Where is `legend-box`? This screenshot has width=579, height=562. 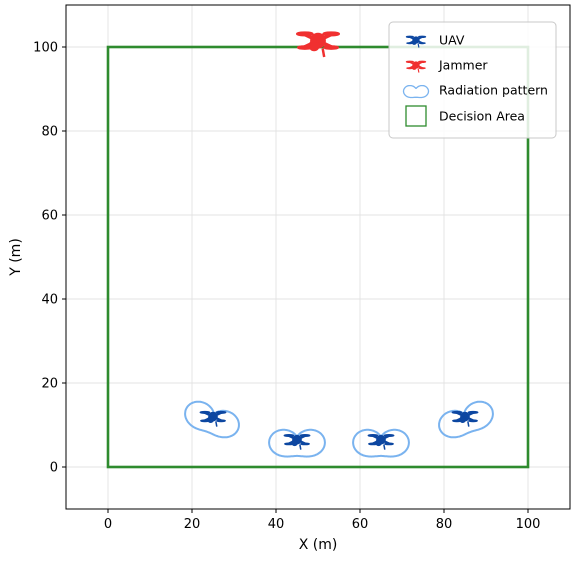
legend-box is located at coordinates (472, 80).